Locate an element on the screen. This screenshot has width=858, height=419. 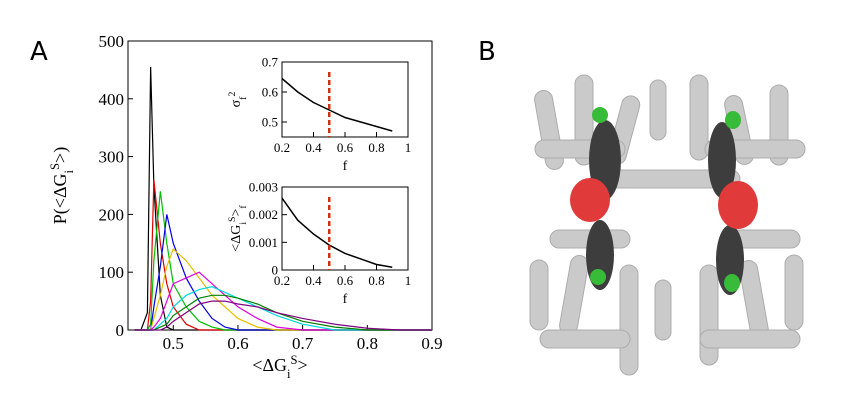
y-tick-label: 0.001 is located at coordinates (263, 242).